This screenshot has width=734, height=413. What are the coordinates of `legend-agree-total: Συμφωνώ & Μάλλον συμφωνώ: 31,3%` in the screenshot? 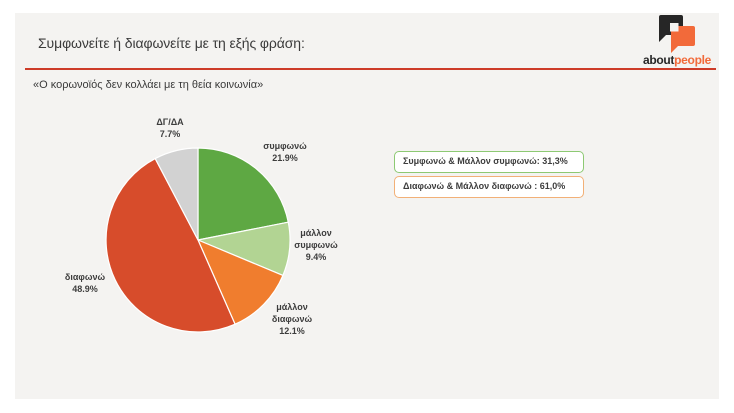 It's located at (489, 162).